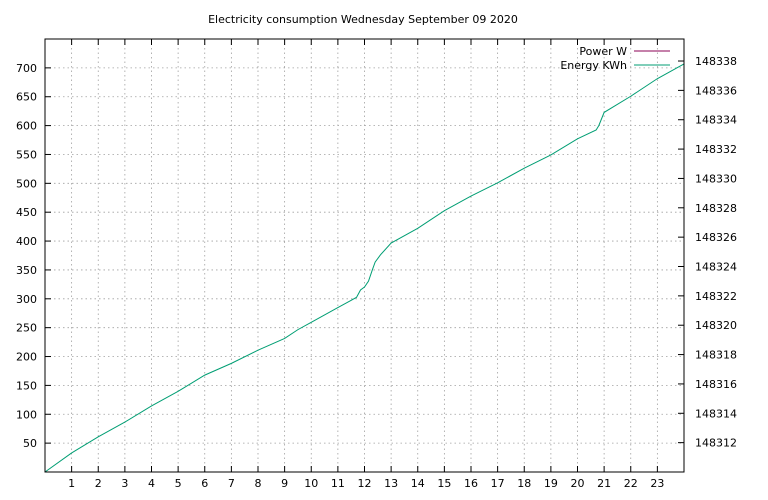 This screenshot has height=500, width=768. I want to click on x-tick-labels: 1 2 3 4 5 6 7 8 9 10 11 12 13 14 15 16 17 18 19 20 21 22 23, so click(366, 483).